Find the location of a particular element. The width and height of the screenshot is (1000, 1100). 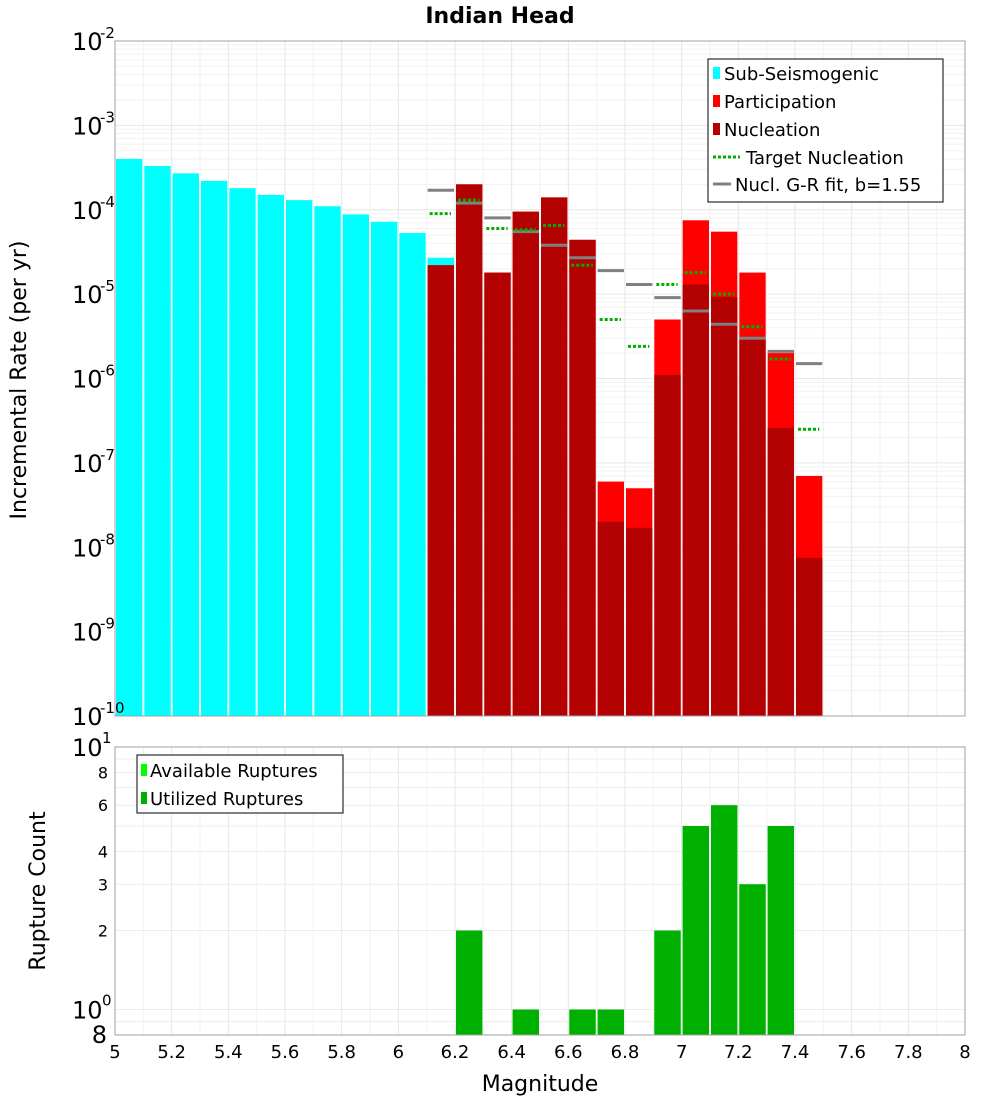

top-y-ticks: 10-210-310-410-510-610-710-810-910-10 is located at coordinates (98, 377).